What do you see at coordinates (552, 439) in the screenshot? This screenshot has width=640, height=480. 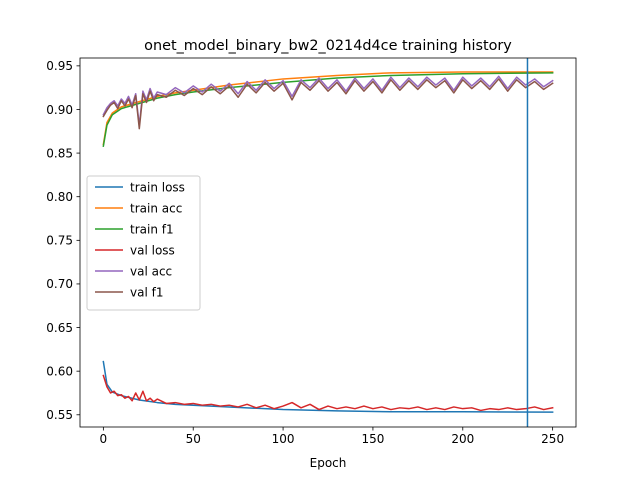 I see `x-tick-label: 250` at bounding box center [552, 439].